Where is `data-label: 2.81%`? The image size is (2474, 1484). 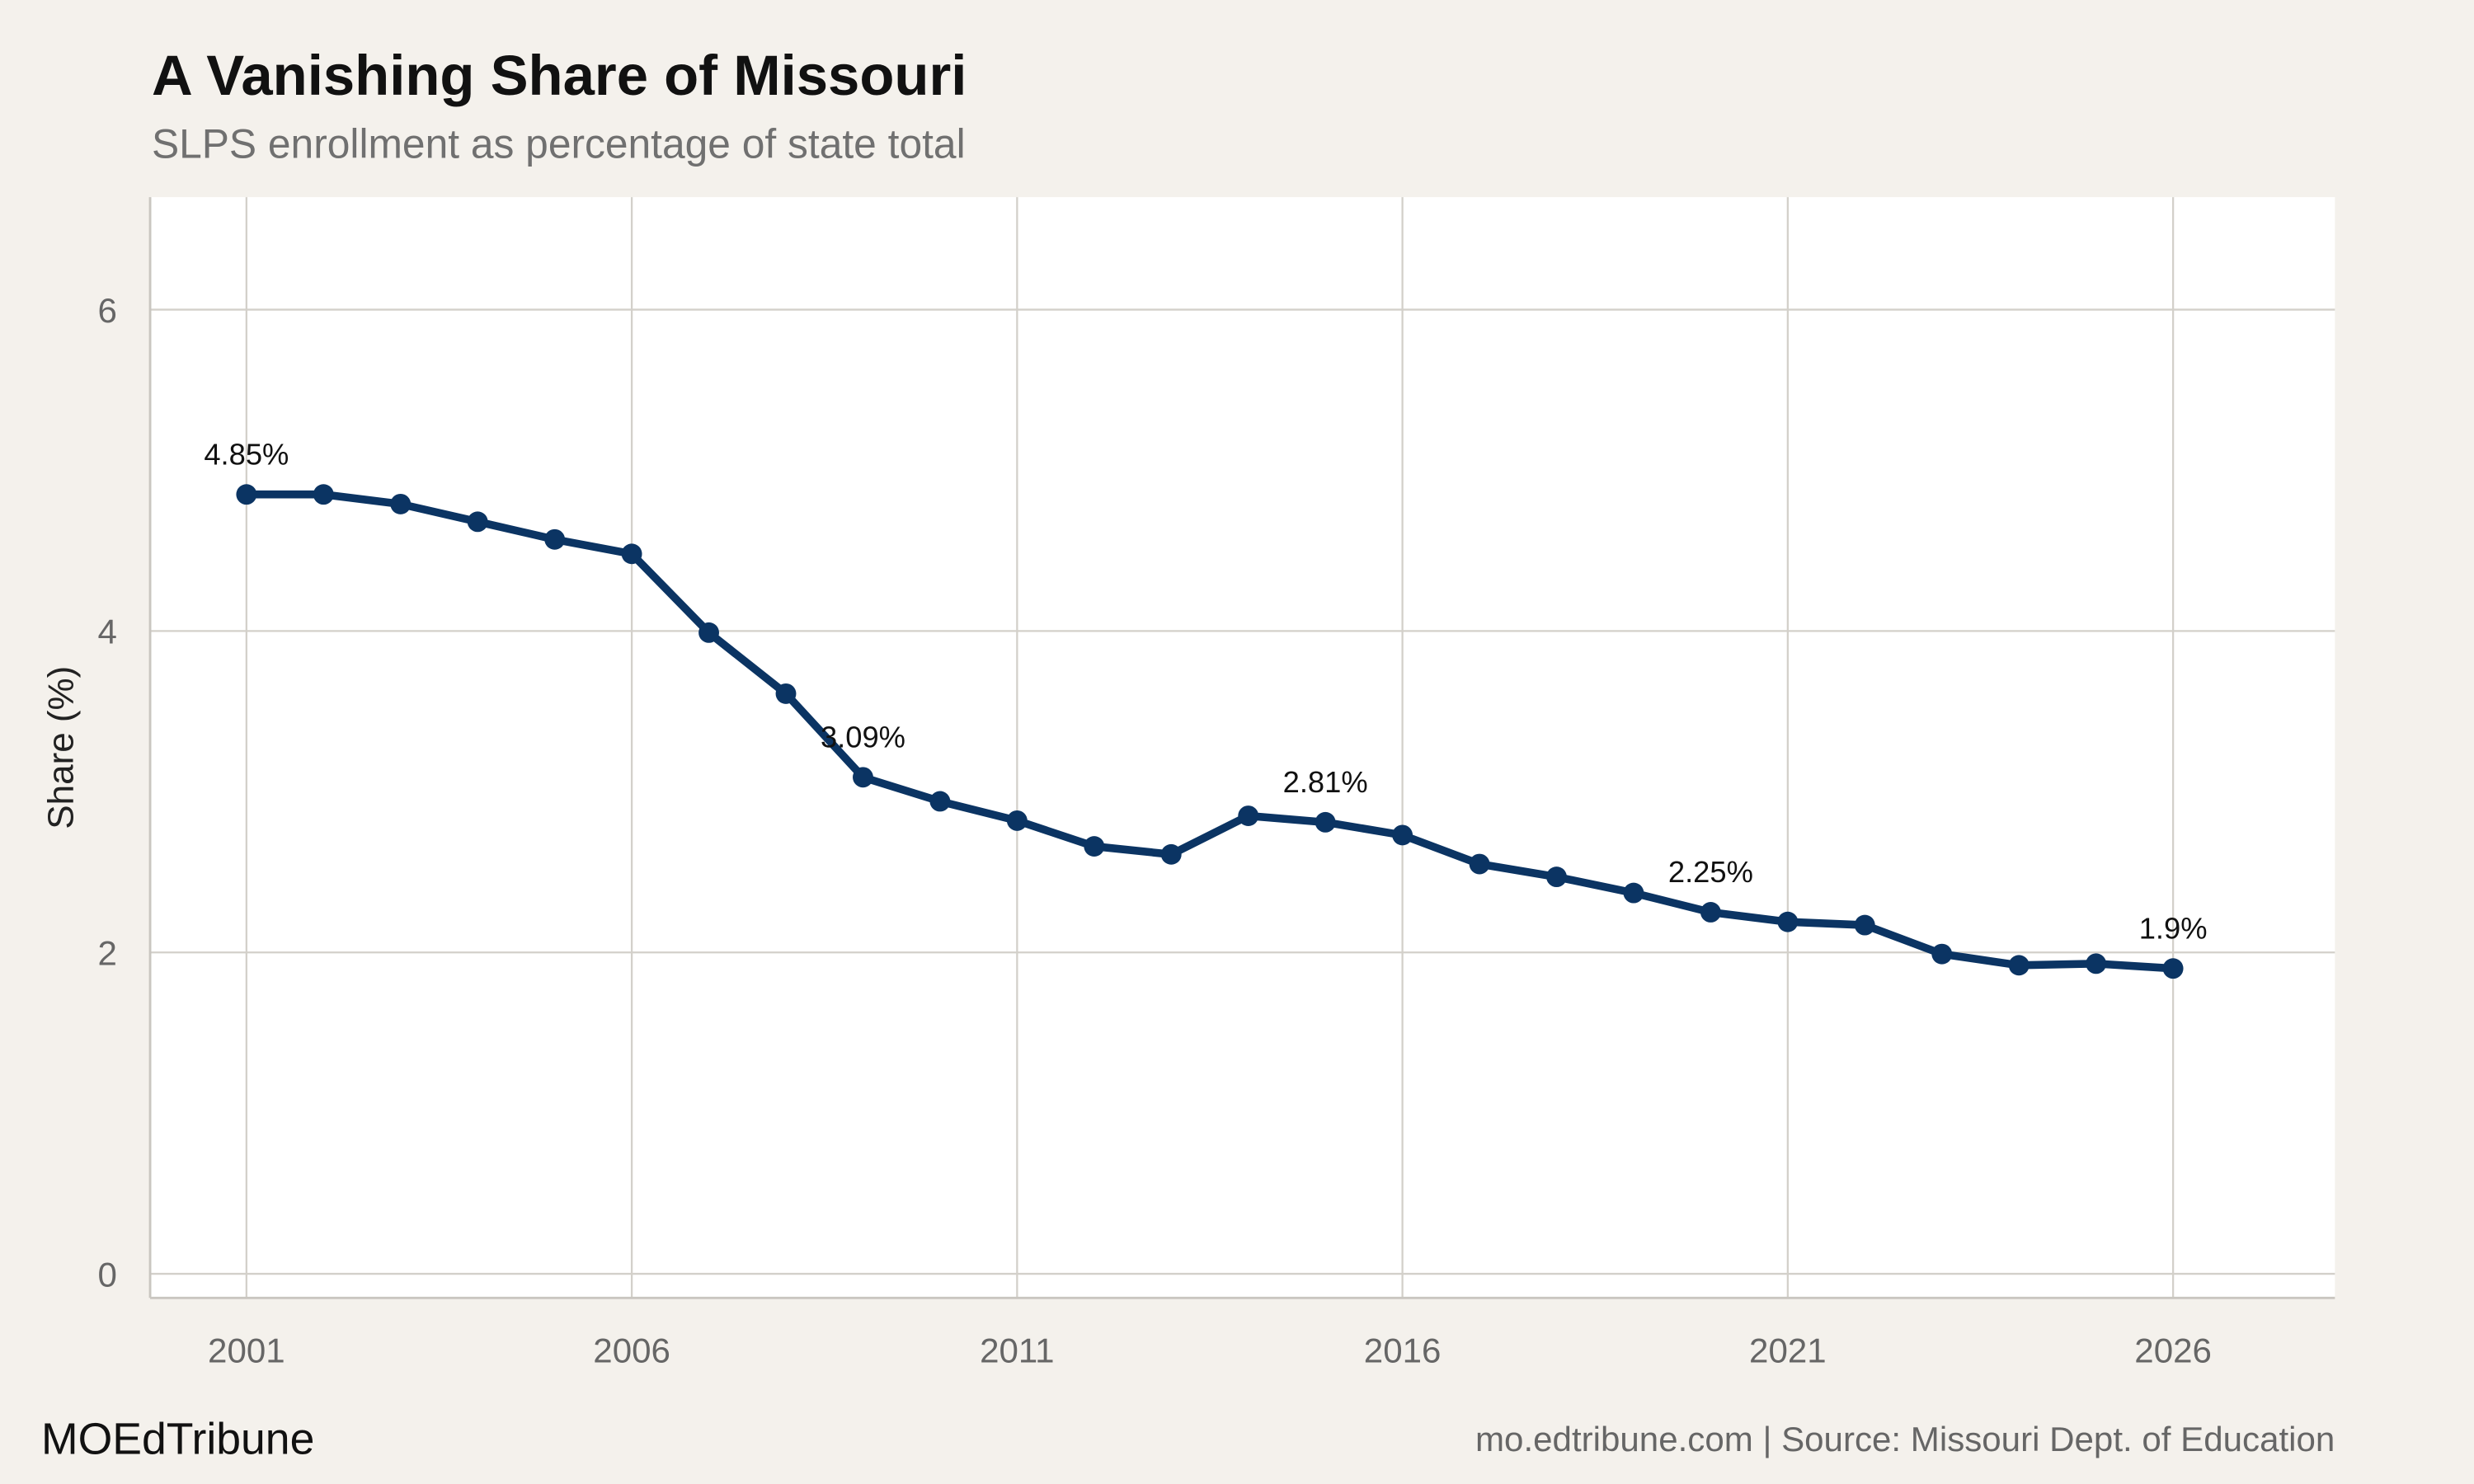 data-label: 2.81% is located at coordinates (1325, 782).